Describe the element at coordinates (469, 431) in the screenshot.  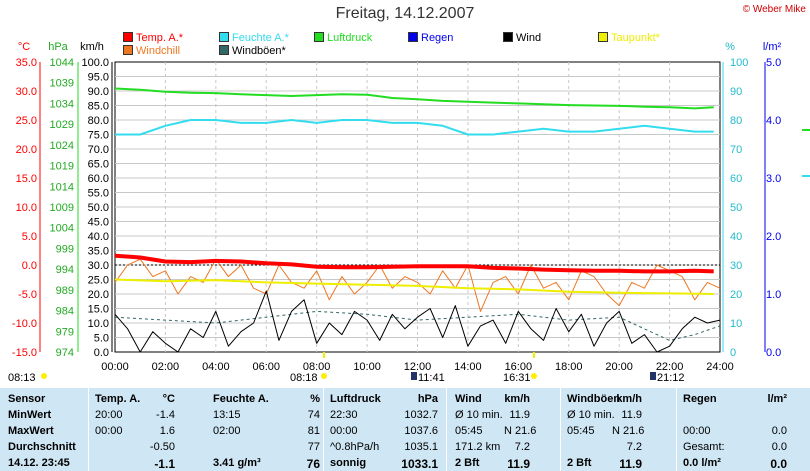
I see `table-cell: 05:45` at that location.